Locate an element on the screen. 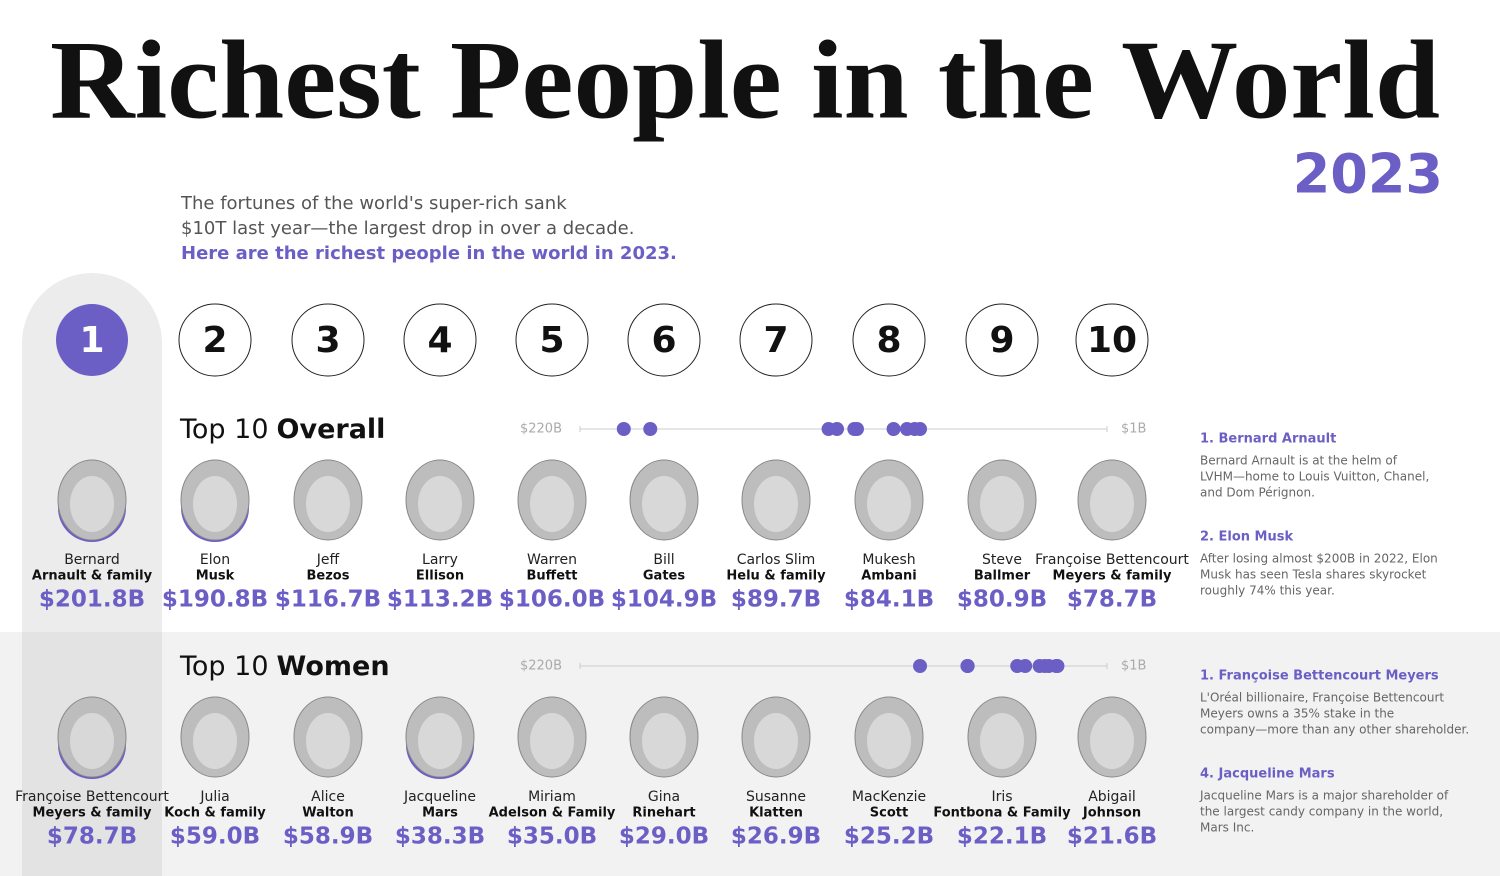  first-name: Steve is located at coordinates (1002, 560).